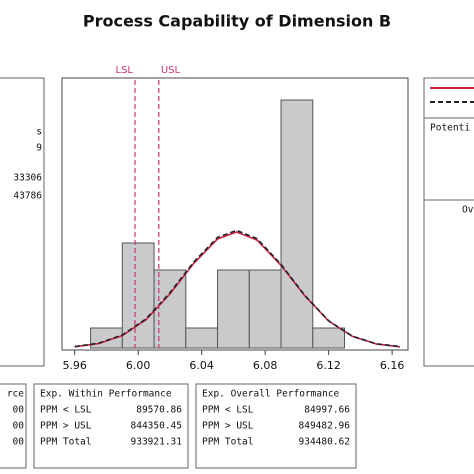 This screenshot has width=474, height=474. What do you see at coordinates (106, 394) in the screenshot?
I see `table-title: Exp. Within Performance` at bounding box center [106, 394].